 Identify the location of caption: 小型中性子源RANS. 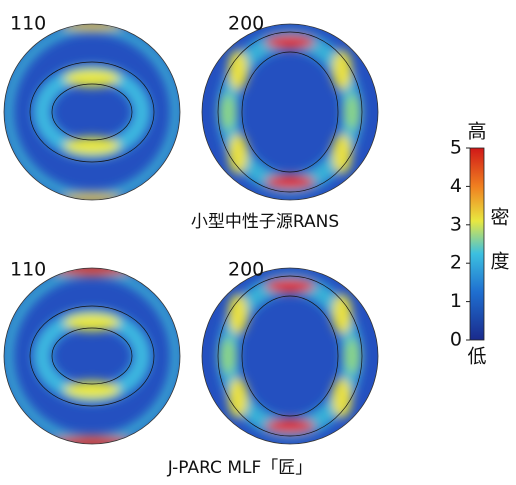
(265, 222).